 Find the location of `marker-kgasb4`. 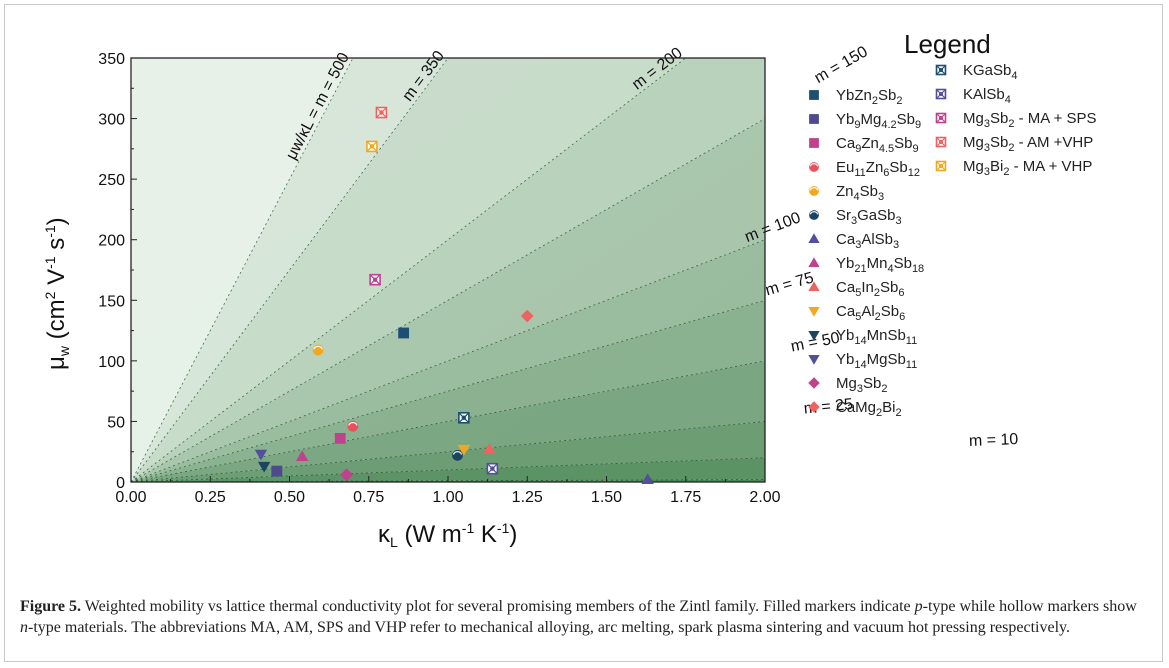

marker-kgasb4 is located at coordinates (464, 417).